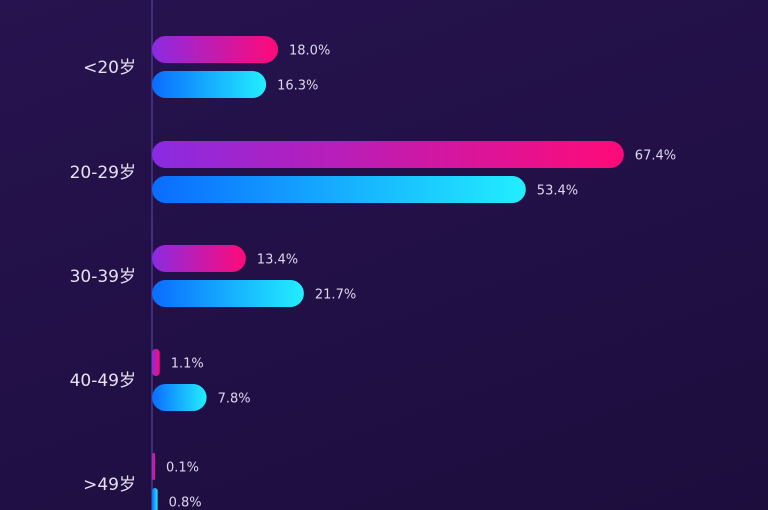 This screenshot has width=768, height=510. Describe the element at coordinates (185, 503) in the screenshot. I see `data-label: 0.8%` at that location.